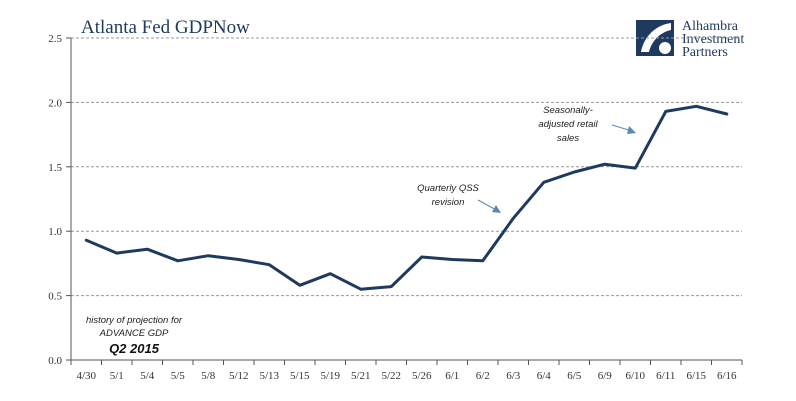 This screenshot has width=796, height=401. Describe the element at coordinates (55, 232) in the screenshot. I see `y-tick-label: 1.0` at that location.